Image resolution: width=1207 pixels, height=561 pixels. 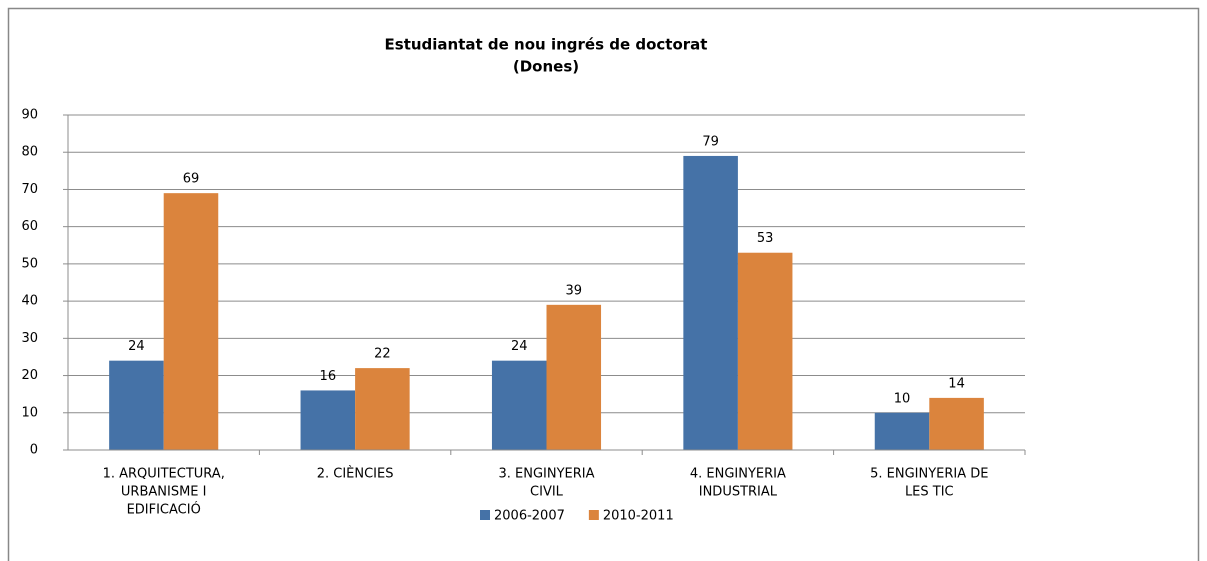 I want to click on value-label: 53, so click(x=765, y=238).